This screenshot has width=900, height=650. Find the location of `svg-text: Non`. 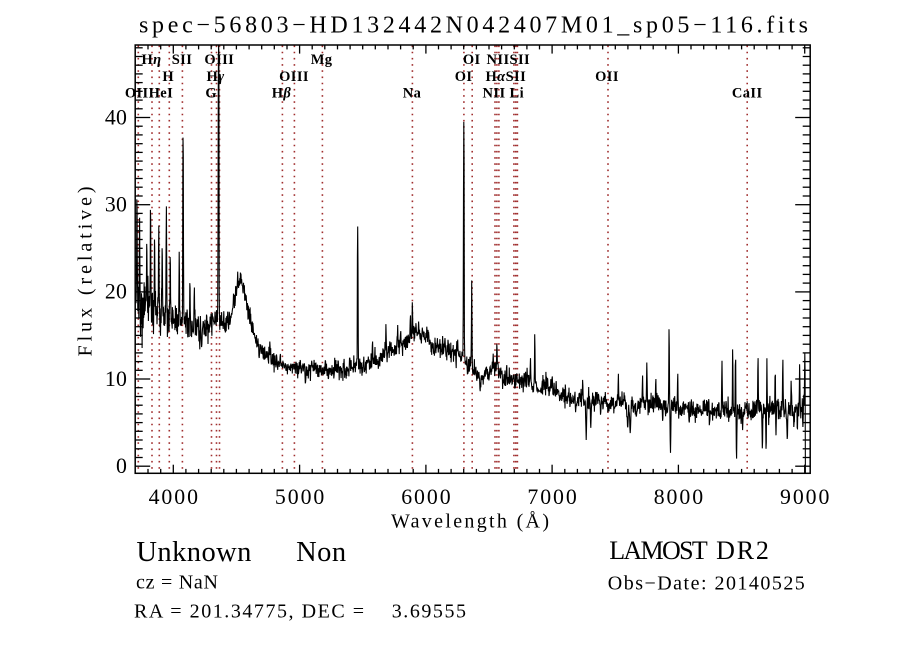

svg-text: Non is located at coordinates (321, 552).